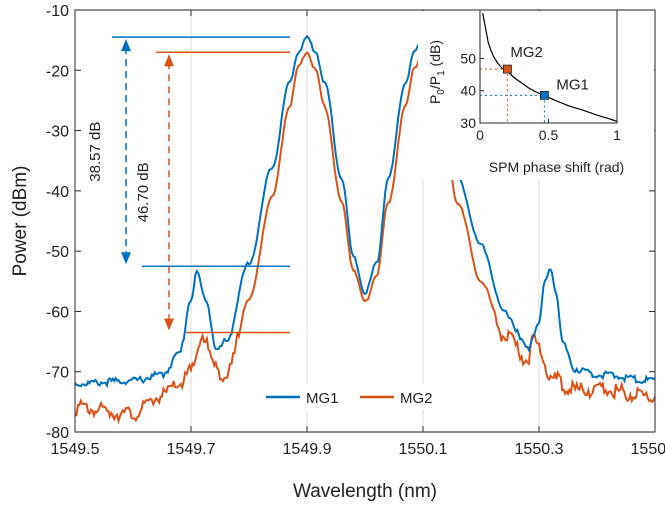 Image resolution: width=665 pixels, height=506 pixels. Describe the element at coordinates (57, 132) in the screenshot. I see `y-tick-label: -30` at that location.